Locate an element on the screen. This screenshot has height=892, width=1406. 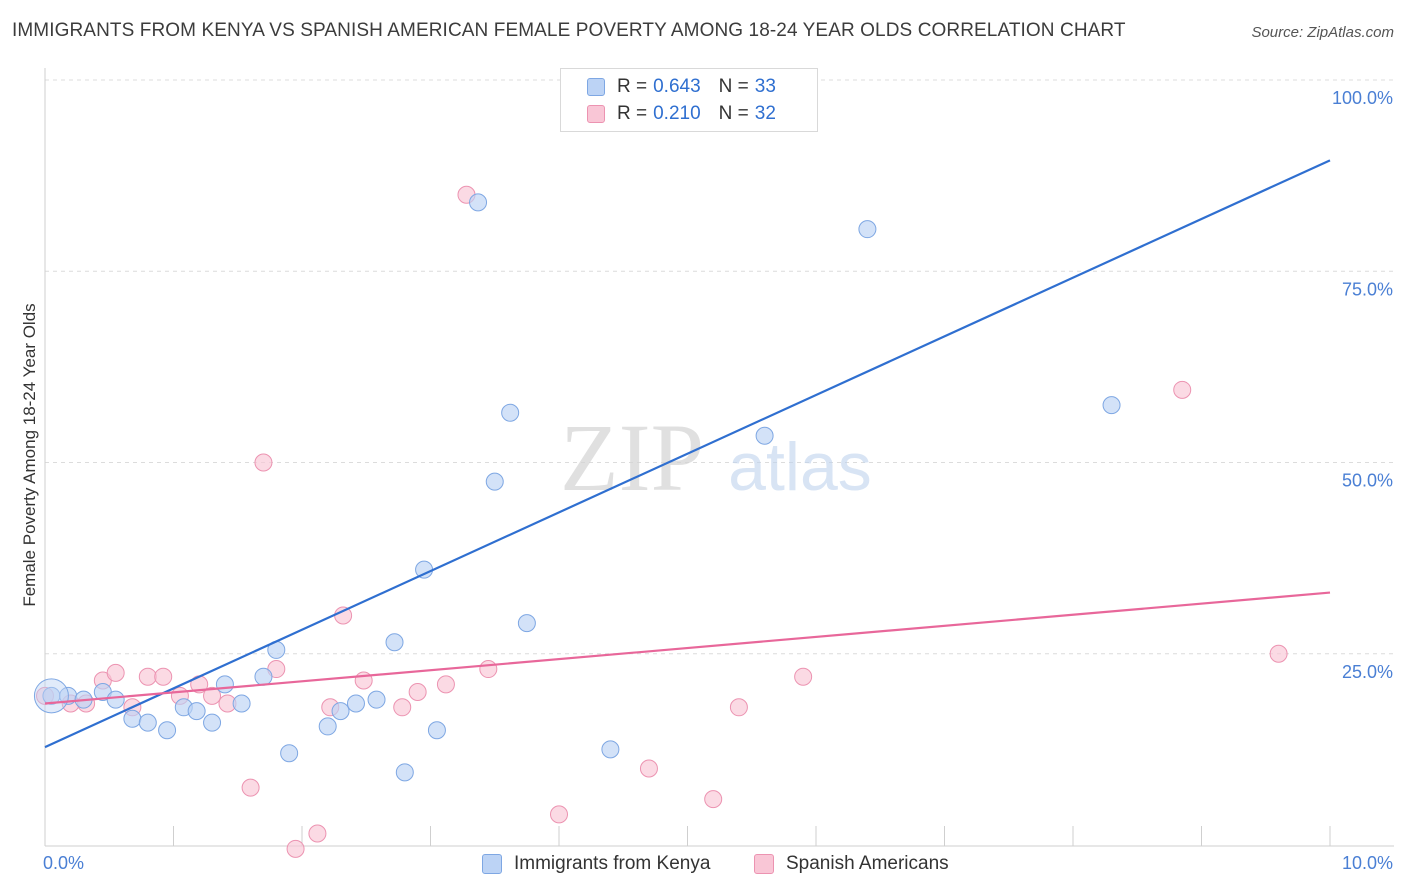
y-tick-label: 25.0% is located at coordinates (1367, 672).